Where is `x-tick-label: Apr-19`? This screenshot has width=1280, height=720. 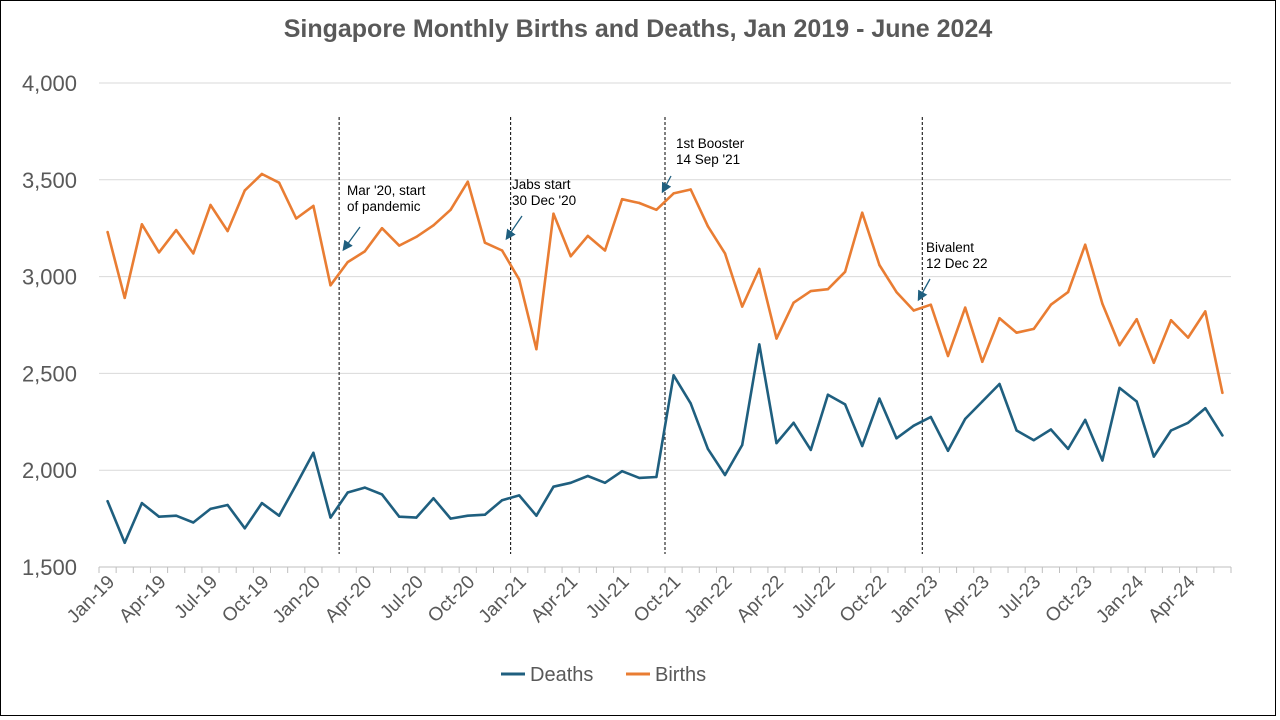
x-tick-label: Apr-19 is located at coordinates (142, 599).